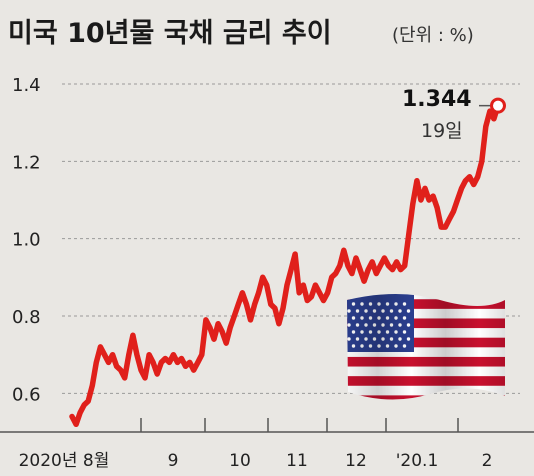 This screenshot has width=534, height=476. I want to click on x-tick-label: 2, so click(487, 461).